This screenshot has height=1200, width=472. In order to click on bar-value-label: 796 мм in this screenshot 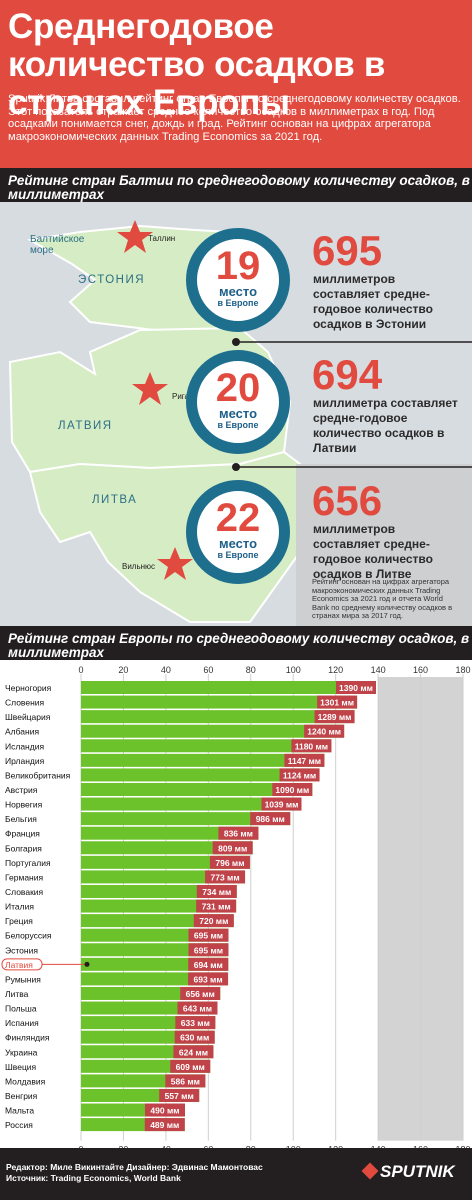, I will do `click(229, 863)`.